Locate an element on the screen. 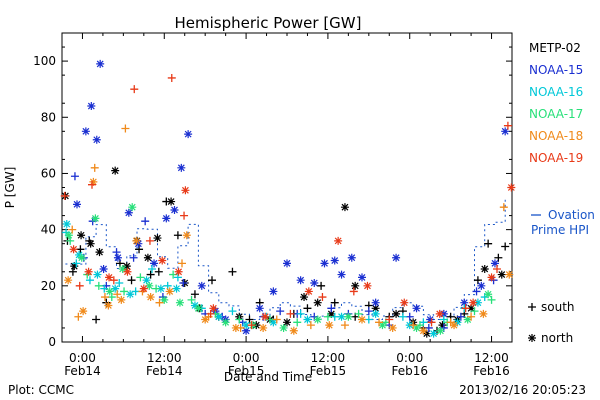 The width and height of the screenshot is (600, 400). legend-entry: NOAA-17 is located at coordinates (556, 114).